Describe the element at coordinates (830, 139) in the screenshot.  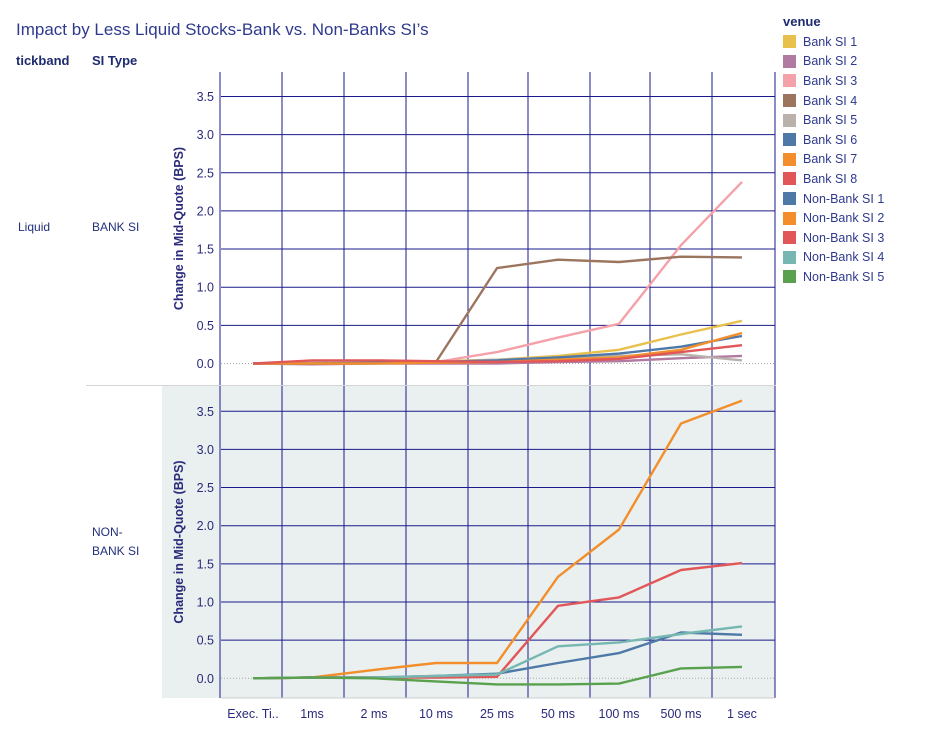
I see `legend-label: Bank SI 6` at that location.